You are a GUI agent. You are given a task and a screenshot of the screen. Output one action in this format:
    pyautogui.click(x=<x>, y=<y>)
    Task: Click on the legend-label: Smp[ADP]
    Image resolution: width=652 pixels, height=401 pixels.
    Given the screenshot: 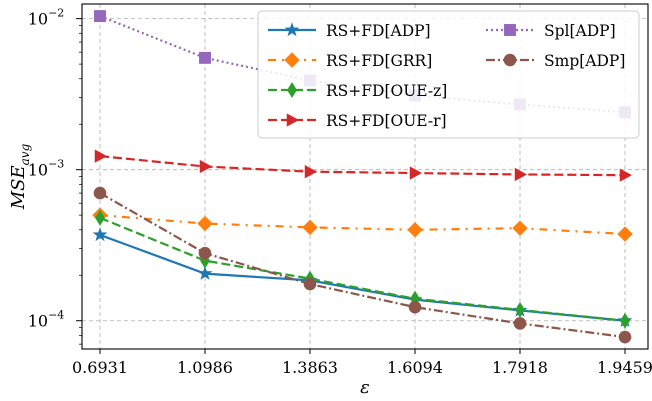 What is the action you would take?
    pyautogui.click(x=584, y=61)
    